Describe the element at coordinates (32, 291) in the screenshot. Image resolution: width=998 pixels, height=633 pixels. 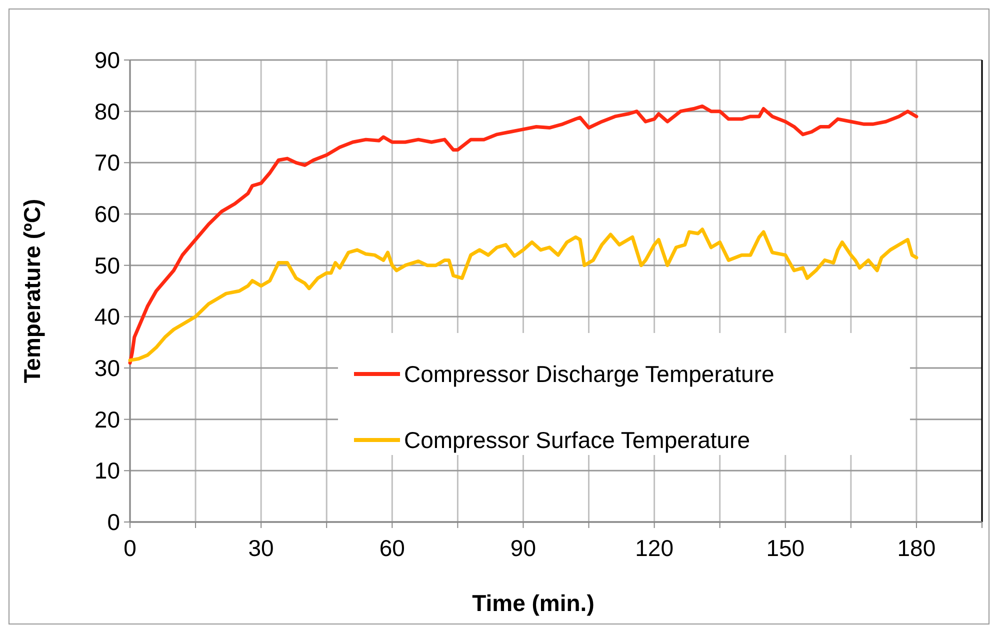
I see `y-axis-title: Temperature (ºC)` at that location.